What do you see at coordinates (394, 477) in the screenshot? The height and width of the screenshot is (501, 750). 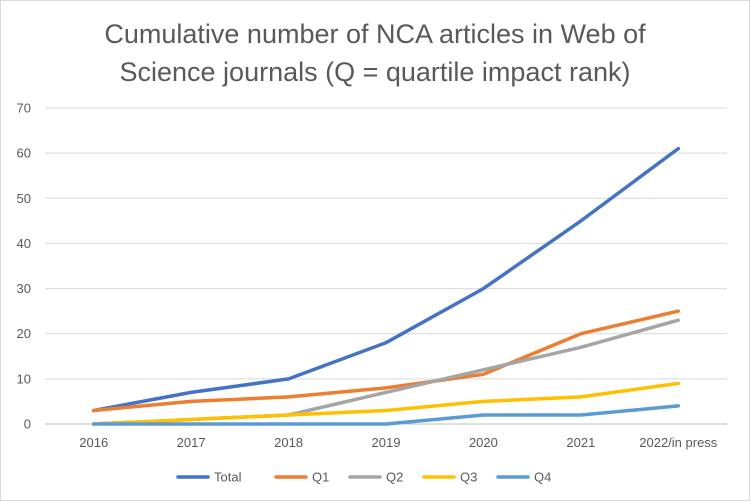 I see `legend-label: Q2` at bounding box center [394, 477].